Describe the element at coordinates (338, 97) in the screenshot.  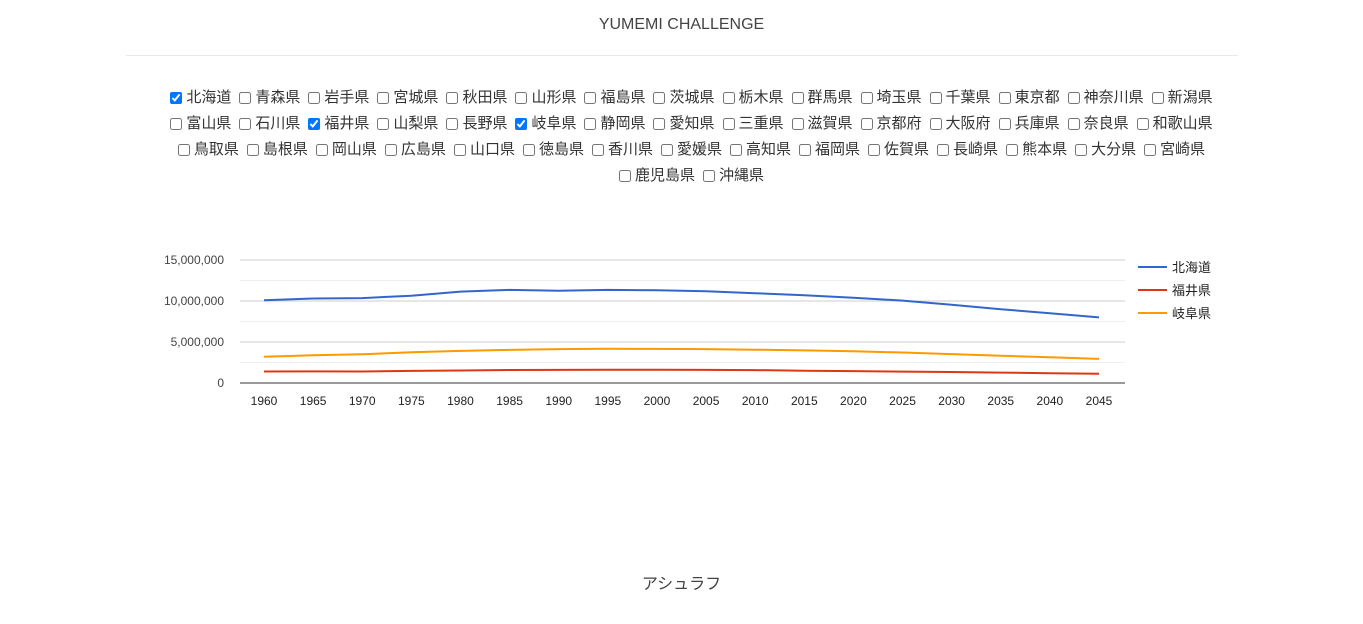
I see `prefecture-option: 岩手県` at that location.